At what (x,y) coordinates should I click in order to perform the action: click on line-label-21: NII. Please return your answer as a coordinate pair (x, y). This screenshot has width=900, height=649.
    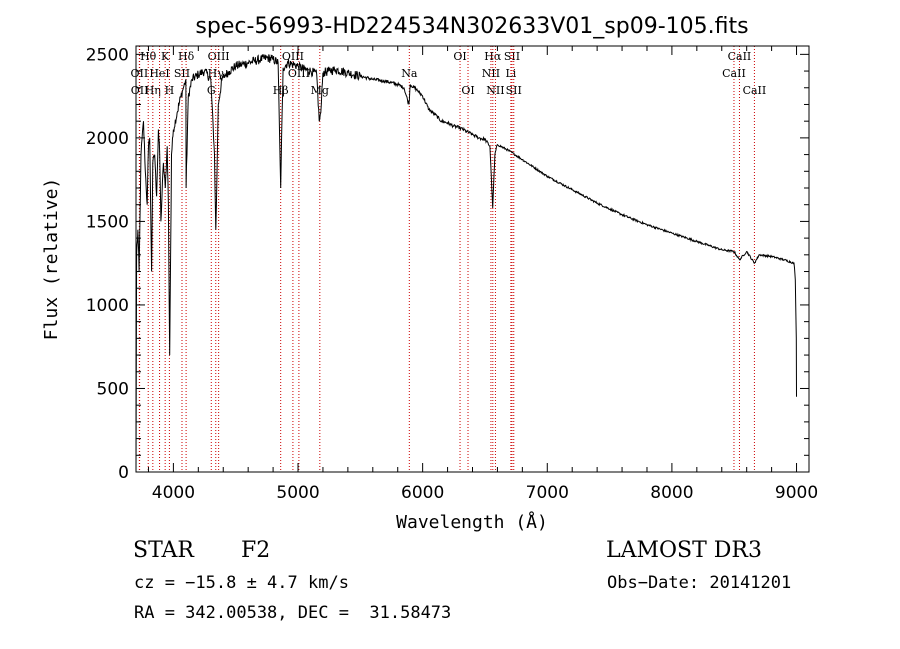
    Looking at the image, I should click on (495, 90).